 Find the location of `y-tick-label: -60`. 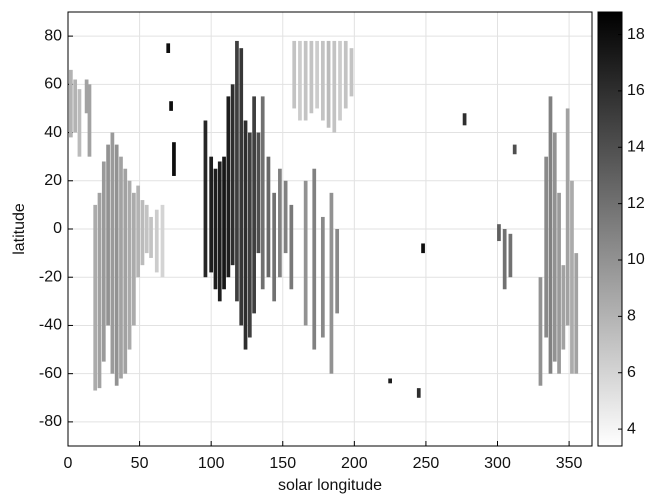

y-tick-label: -60 is located at coordinates (50, 373).